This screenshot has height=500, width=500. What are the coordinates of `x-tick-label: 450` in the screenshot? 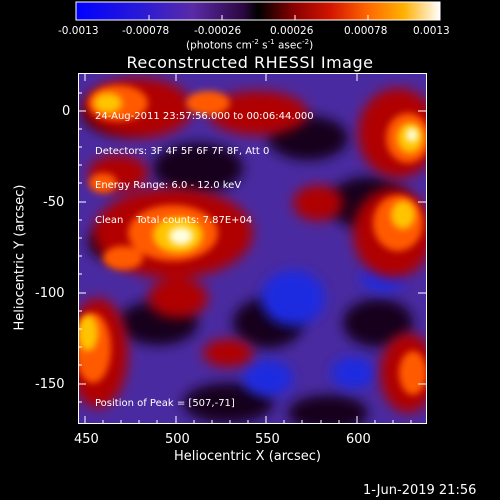 It's located at (86, 439).